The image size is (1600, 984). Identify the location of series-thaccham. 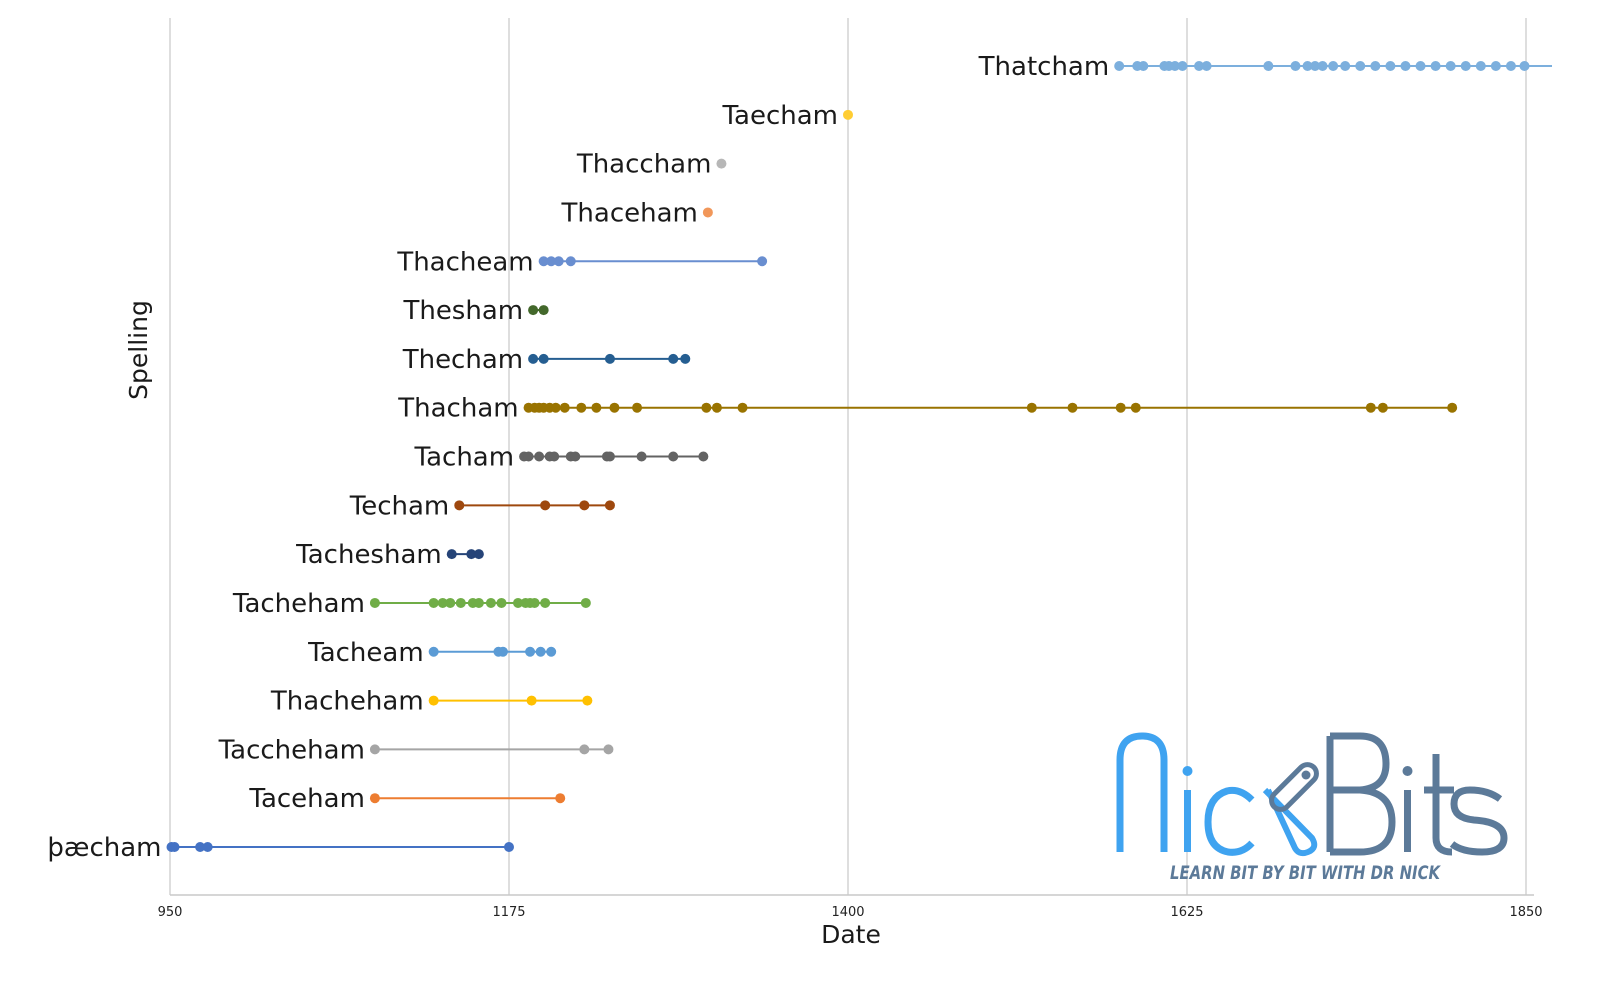
(721, 163).